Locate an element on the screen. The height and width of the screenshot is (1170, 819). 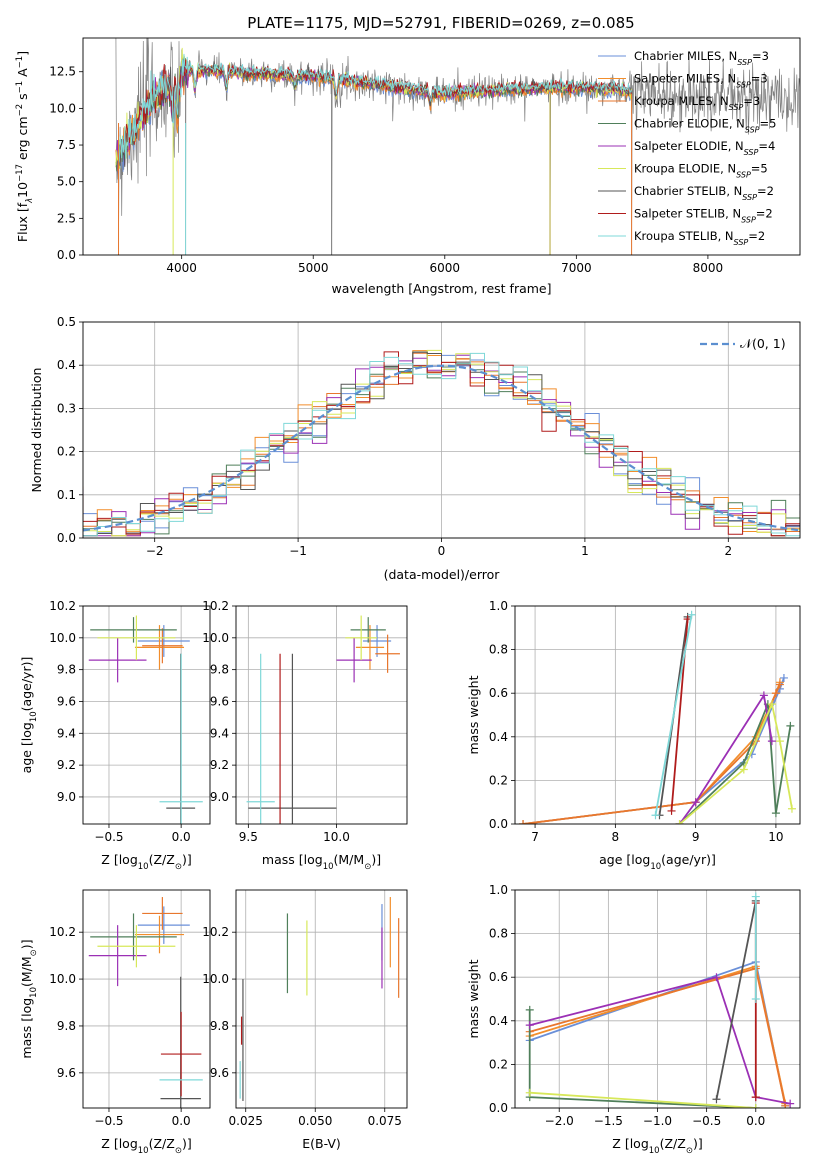
label-text: ] is located at coordinates (22, 53).